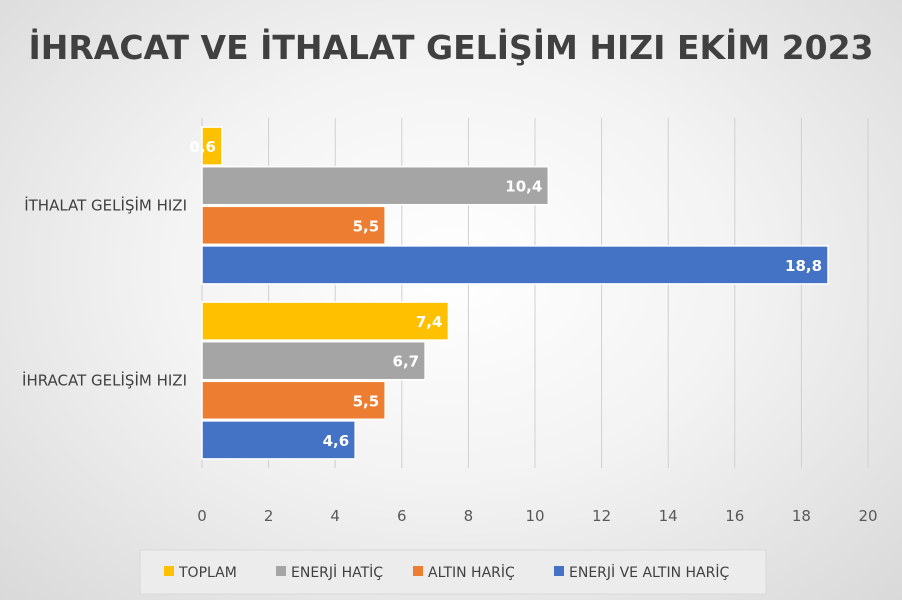  I want to click on category-label: İHRACAT GELİŞİM HIZI, so click(104, 380).